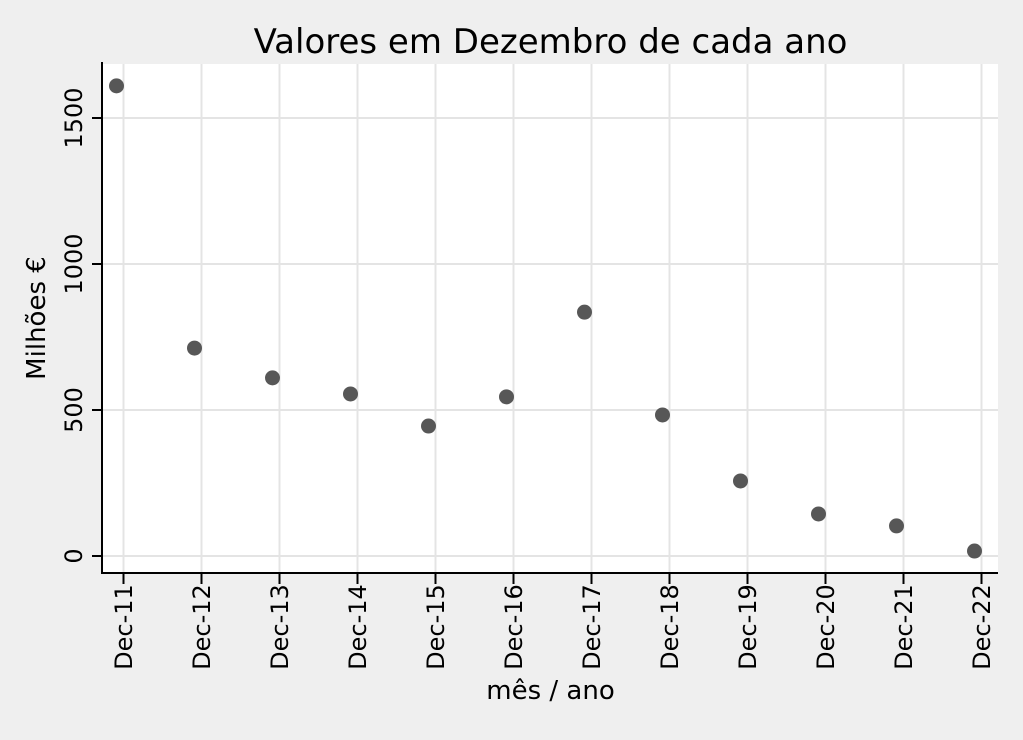  I want to click on x-tick-label-dec15: Dec-15, so click(436, 627).